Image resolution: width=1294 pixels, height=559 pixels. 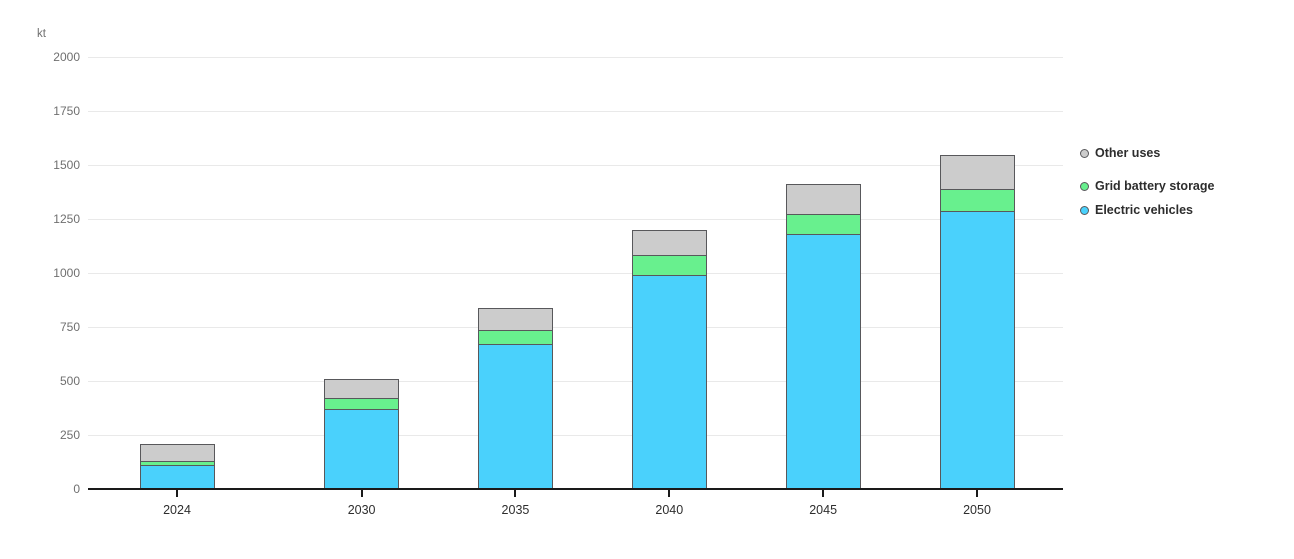 What do you see at coordinates (177, 477) in the screenshot?
I see `bar-segment-electric-vehicles-2024` at bounding box center [177, 477].